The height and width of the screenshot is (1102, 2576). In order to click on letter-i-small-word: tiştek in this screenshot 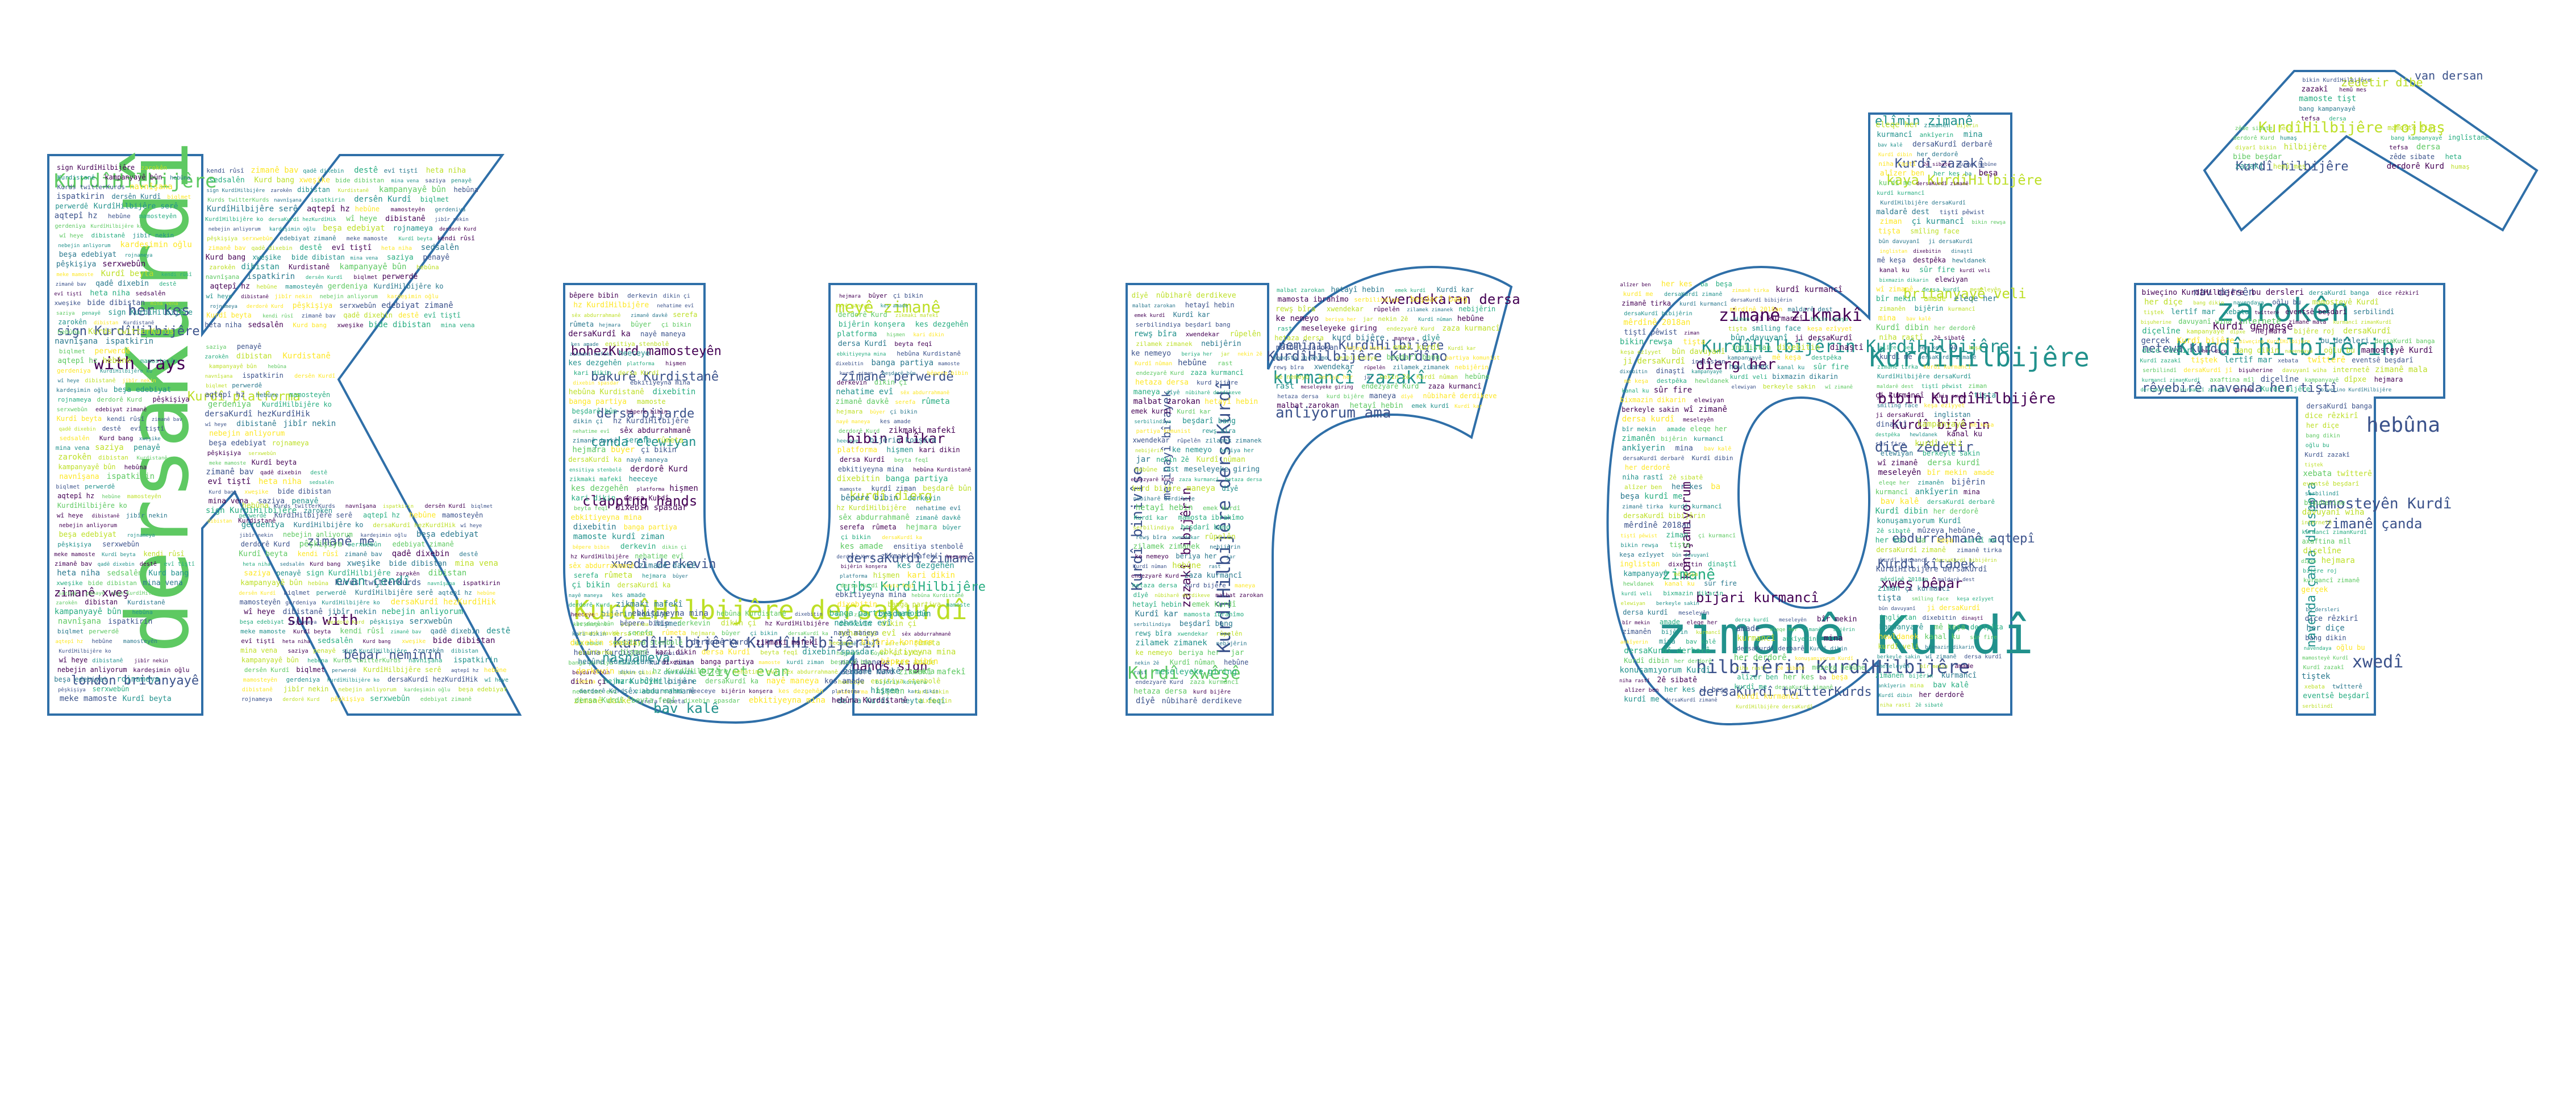, I will do `click(2204, 360)`.